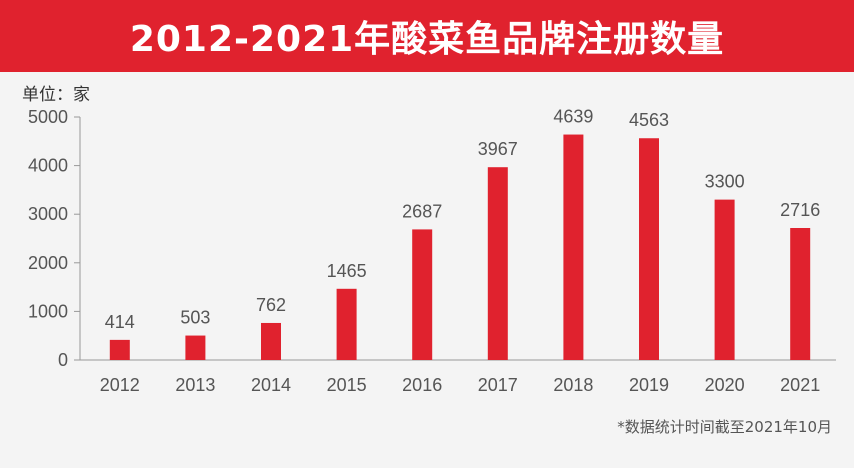 The height and width of the screenshot is (468, 854). Describe the element at coordinates (725, 182) in the screenshot. I see `data-label: 3300` at that location.